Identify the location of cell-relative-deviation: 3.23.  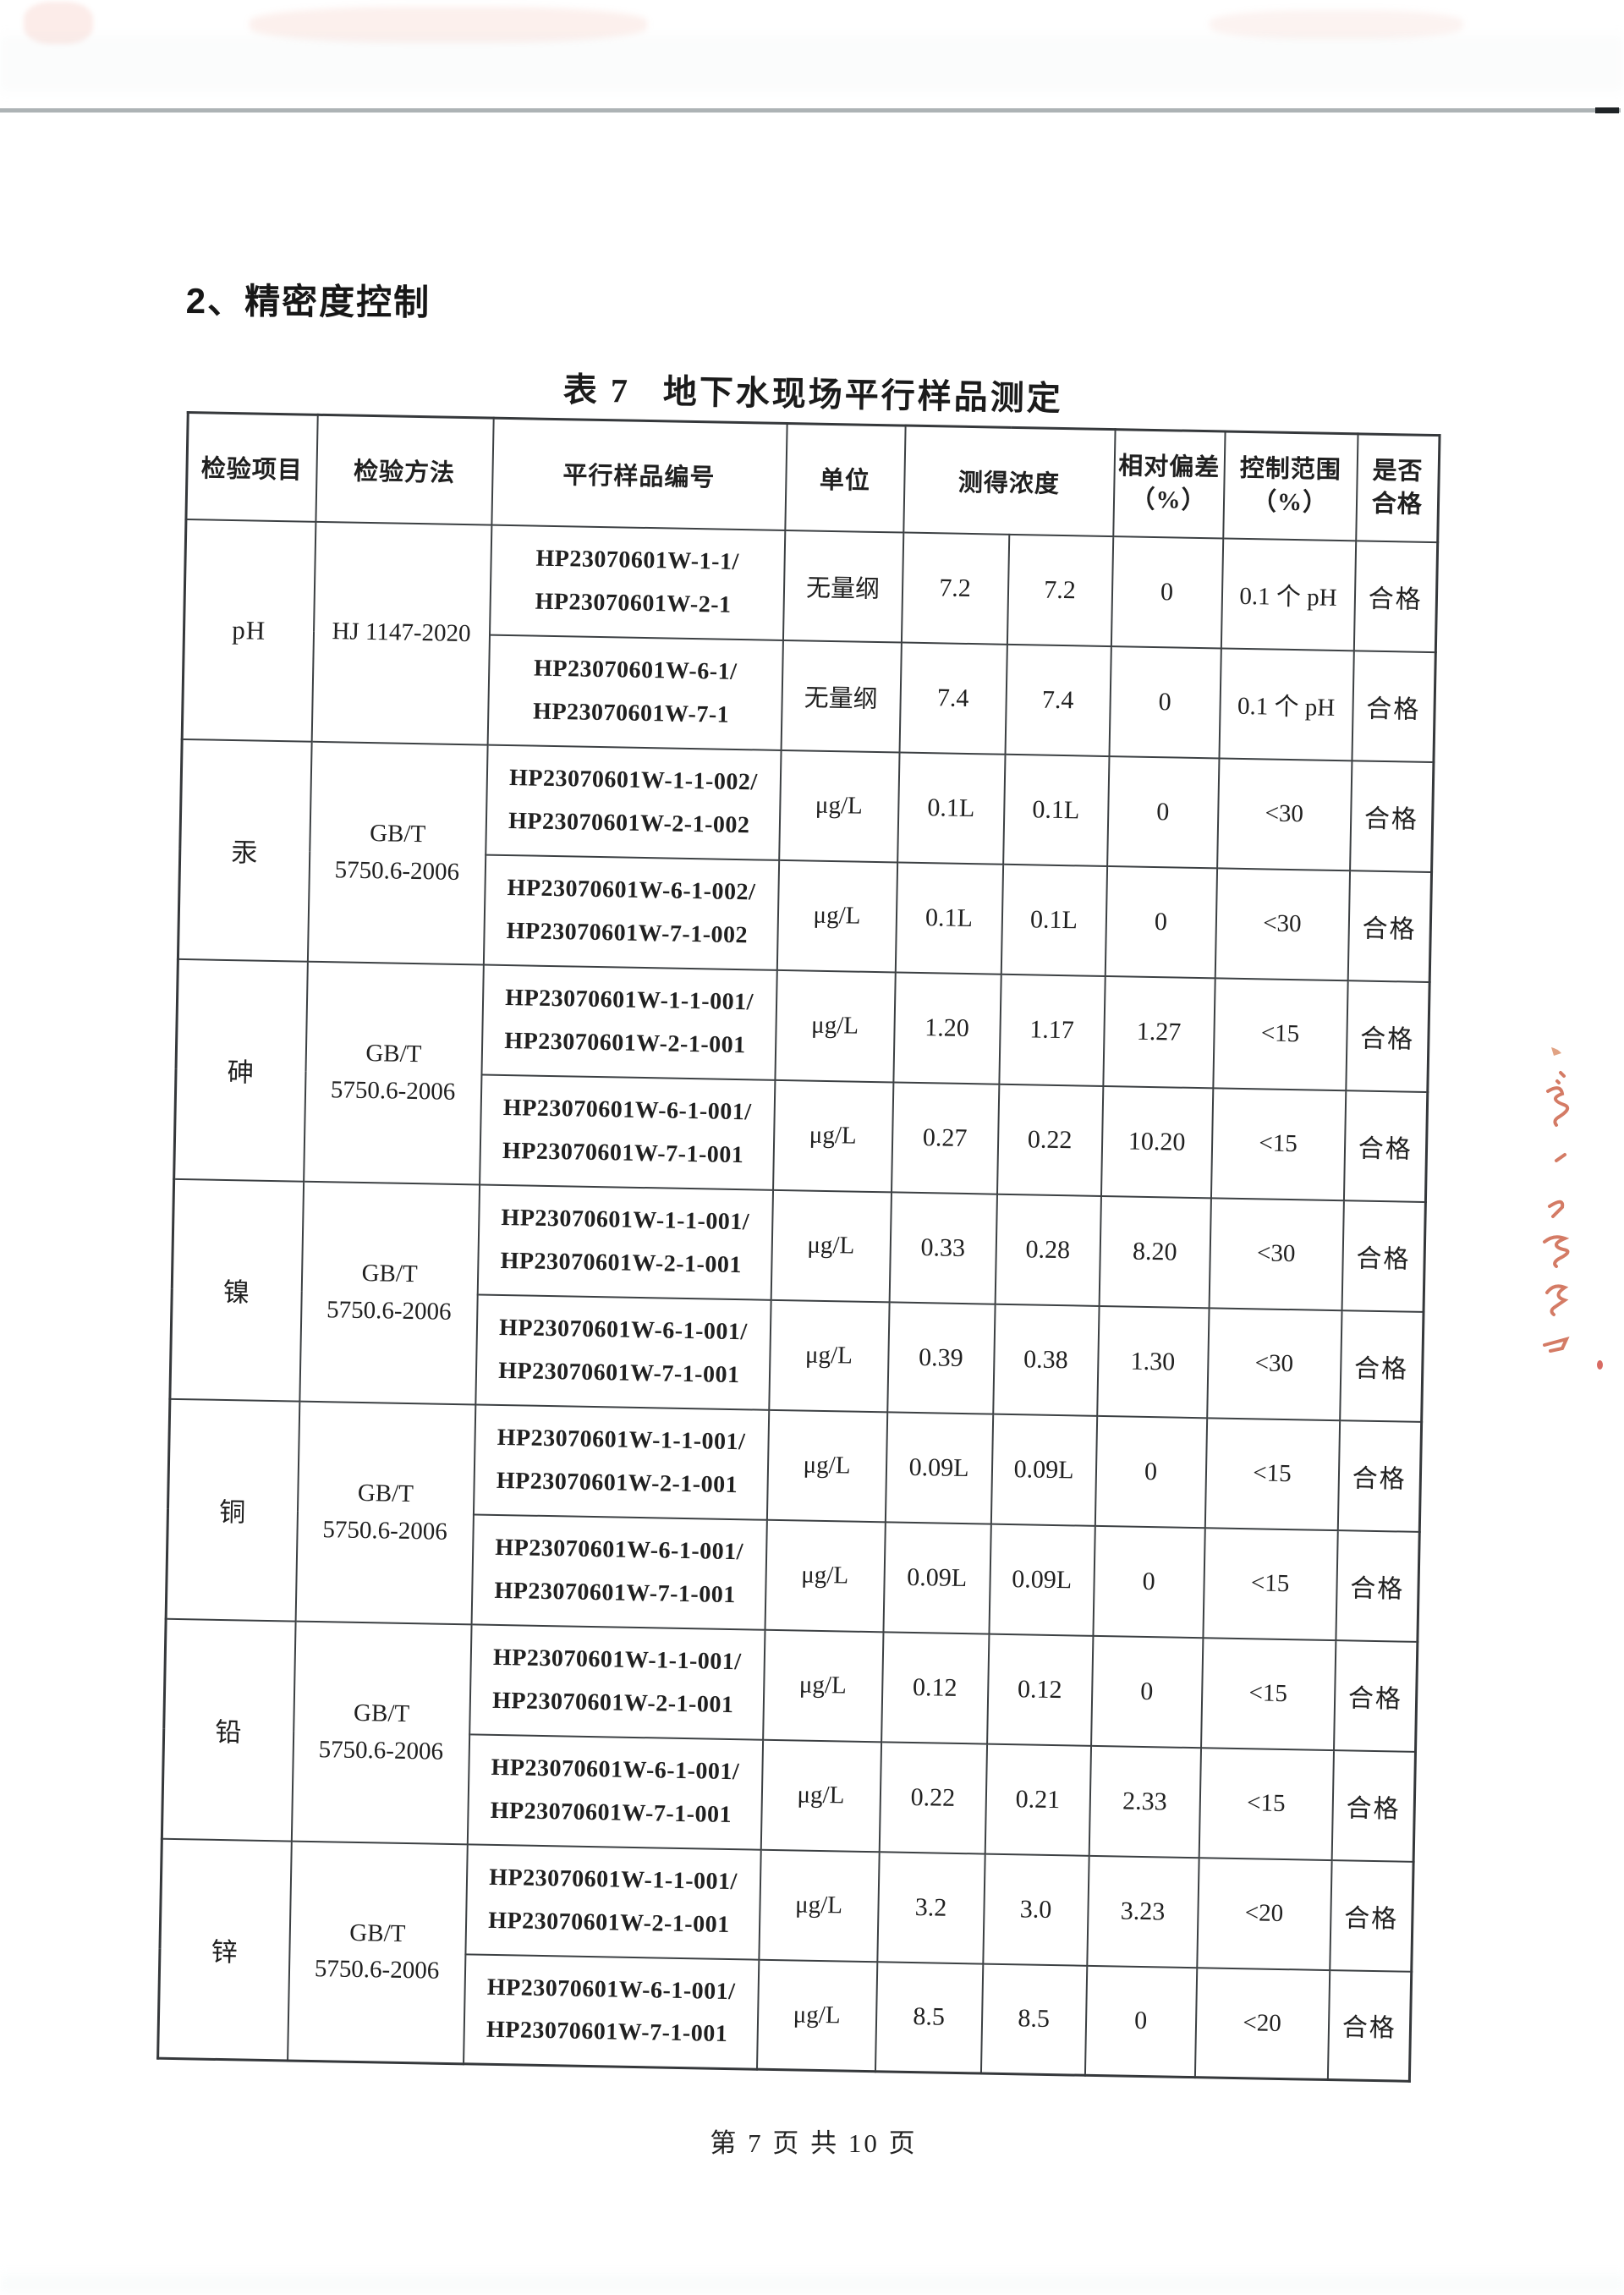
(1143, 1912).